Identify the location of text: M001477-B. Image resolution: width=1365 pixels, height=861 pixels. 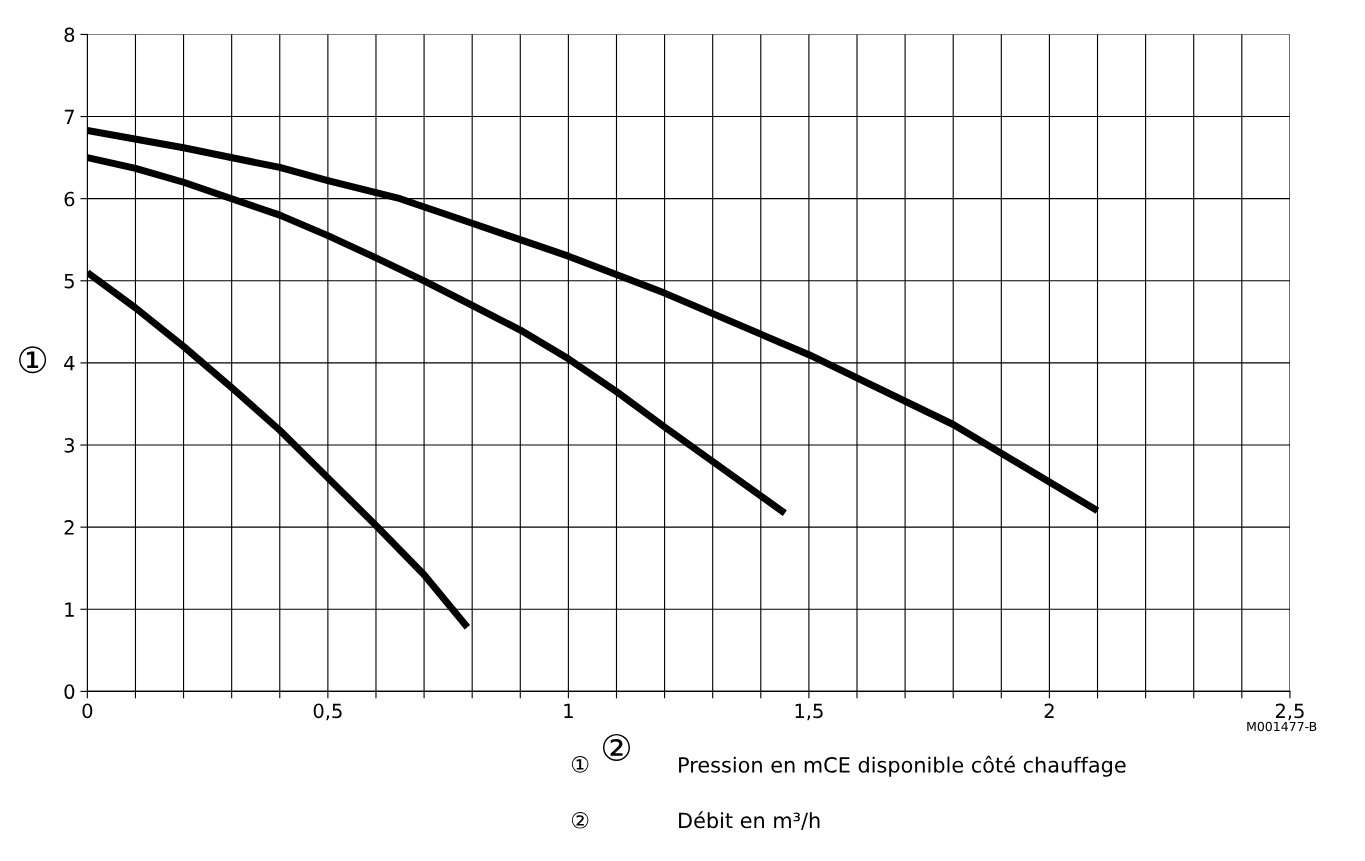
(1282, 726).